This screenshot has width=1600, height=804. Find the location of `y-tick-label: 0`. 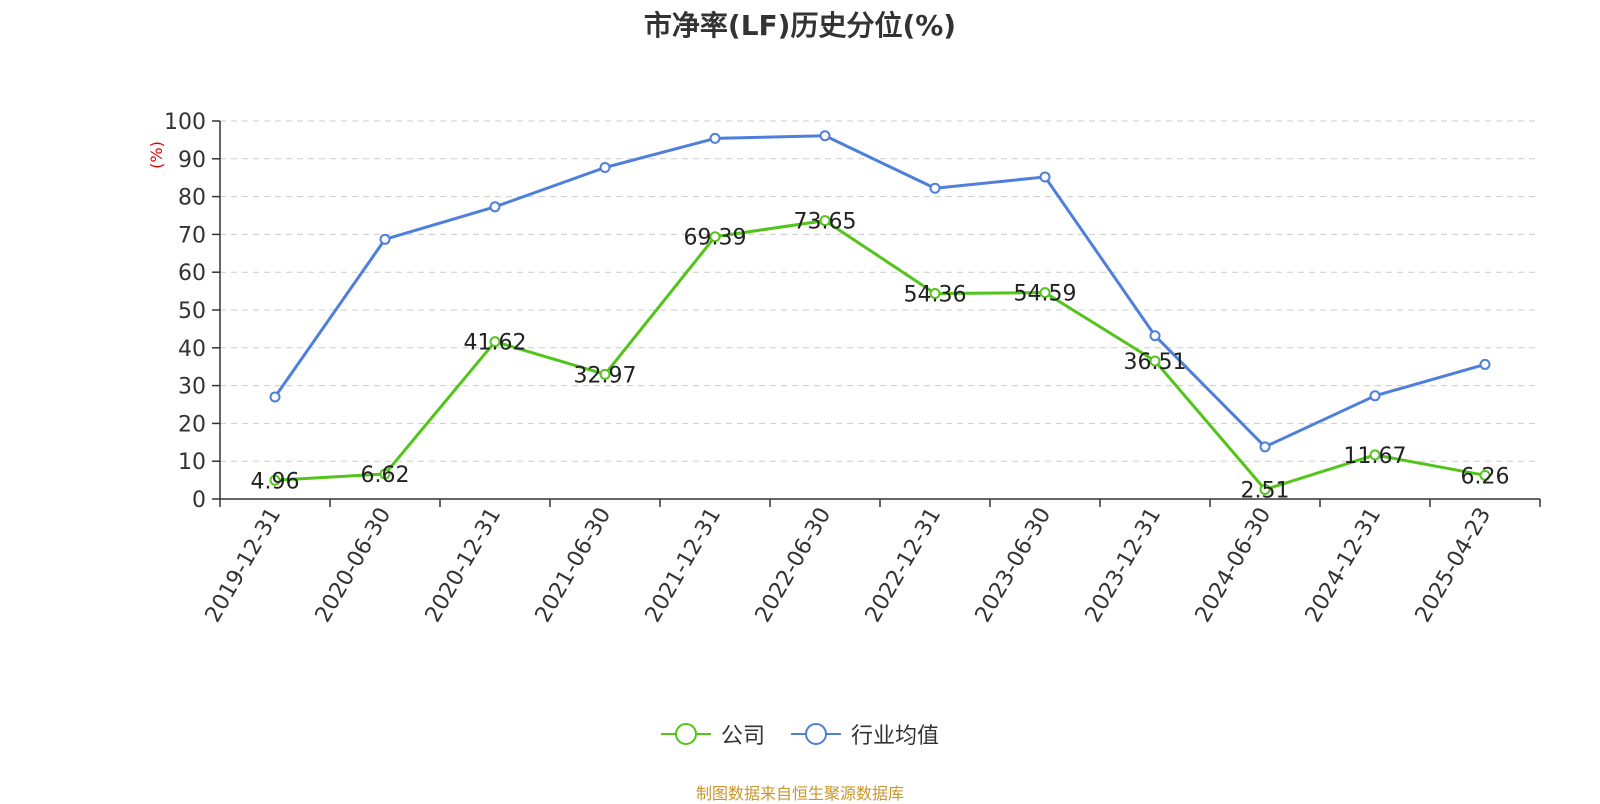

y-tick-label: 0 is located at coordinates (199, 500).